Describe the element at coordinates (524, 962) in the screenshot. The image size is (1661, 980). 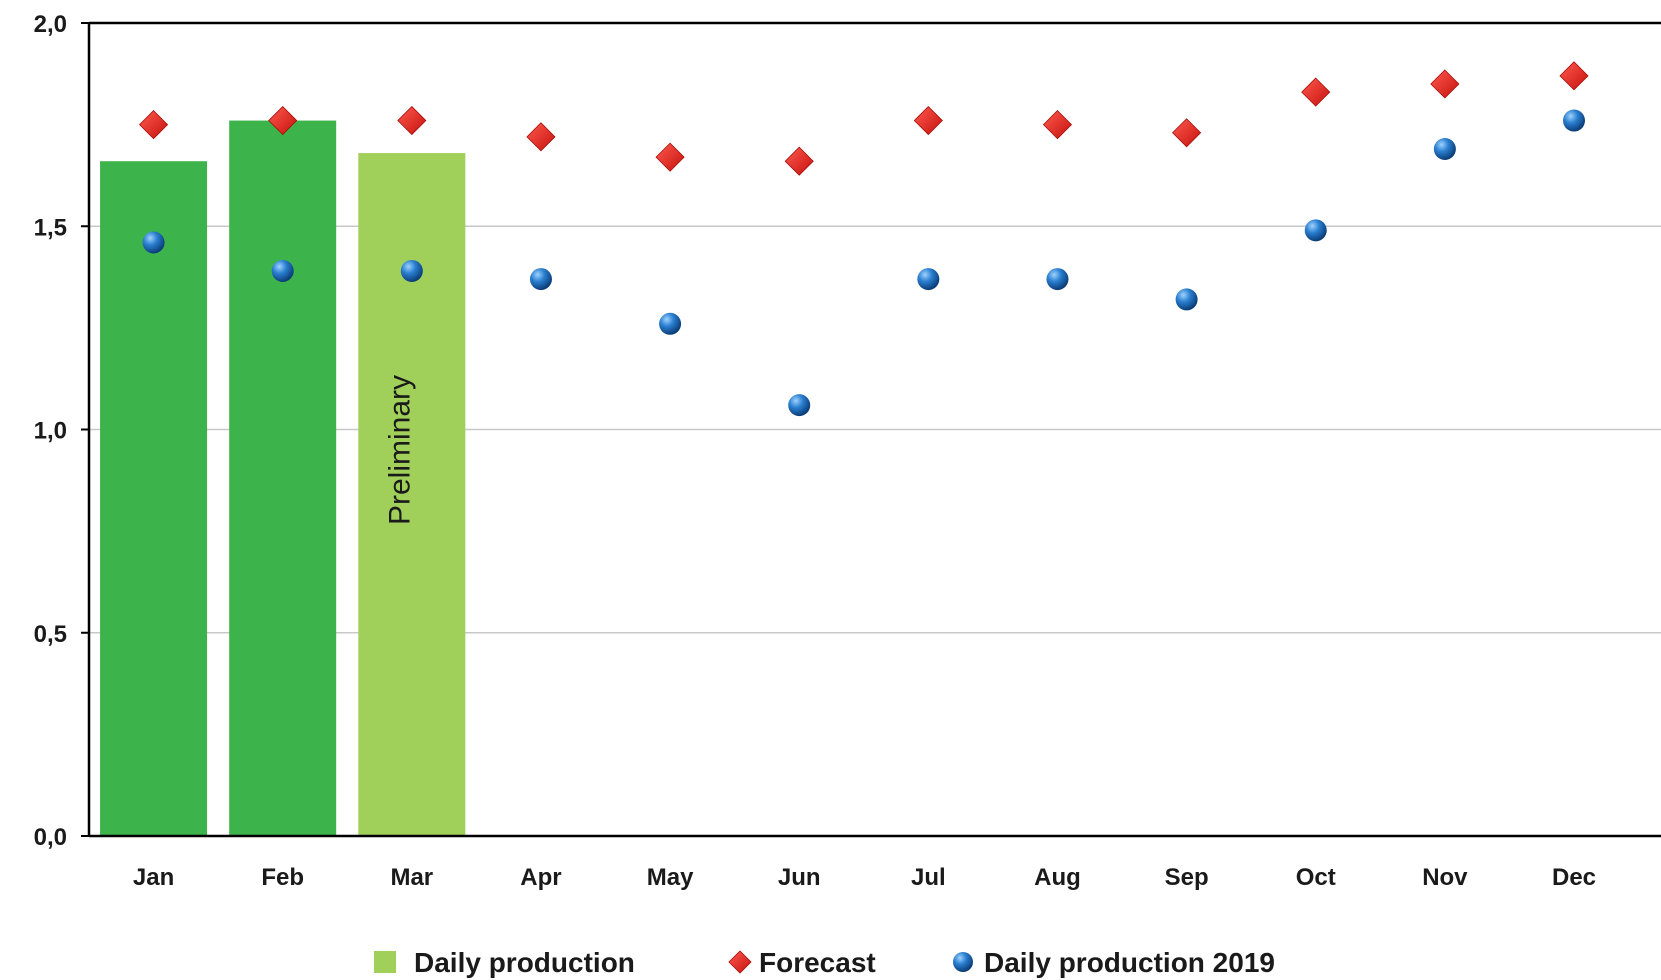
I see `legend-label: Daily production` at that location.